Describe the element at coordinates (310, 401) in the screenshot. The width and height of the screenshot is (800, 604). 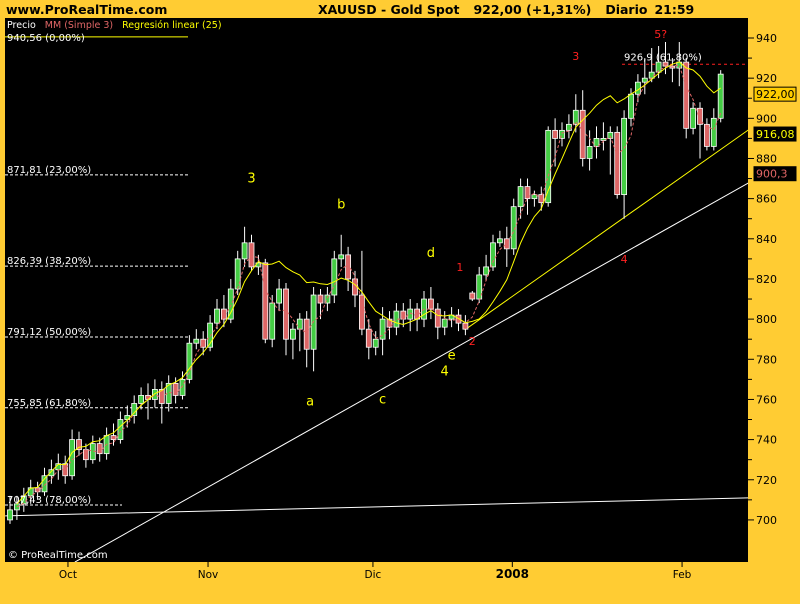
I see `wave-label: a` at that location.